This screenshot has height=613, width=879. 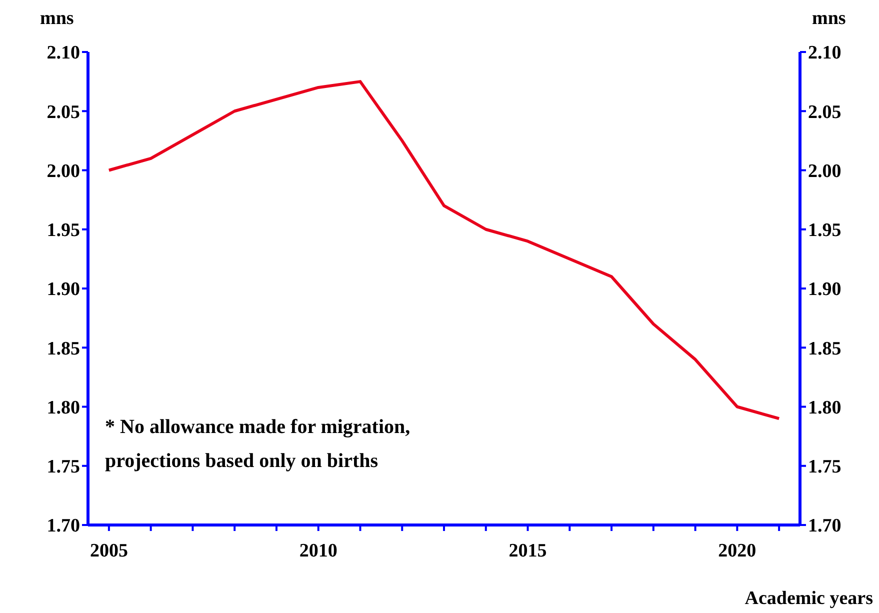 What do you see at coordinates (825, 289) in the screenshot?
I see `y2-tick-label: 1.90` at bounding box center [825, 289].